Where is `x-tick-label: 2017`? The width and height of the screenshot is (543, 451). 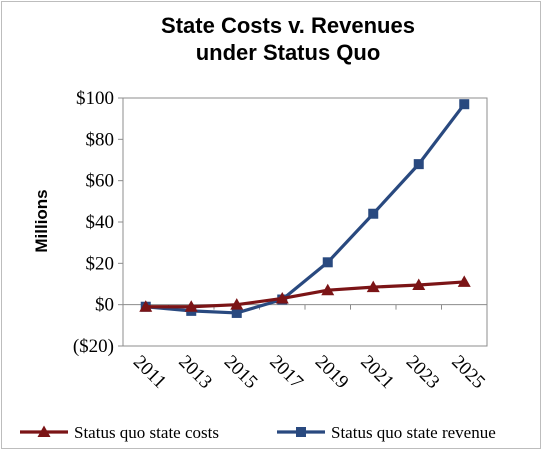 x-tick-label: 2017 is located at coordinates (286, 372).